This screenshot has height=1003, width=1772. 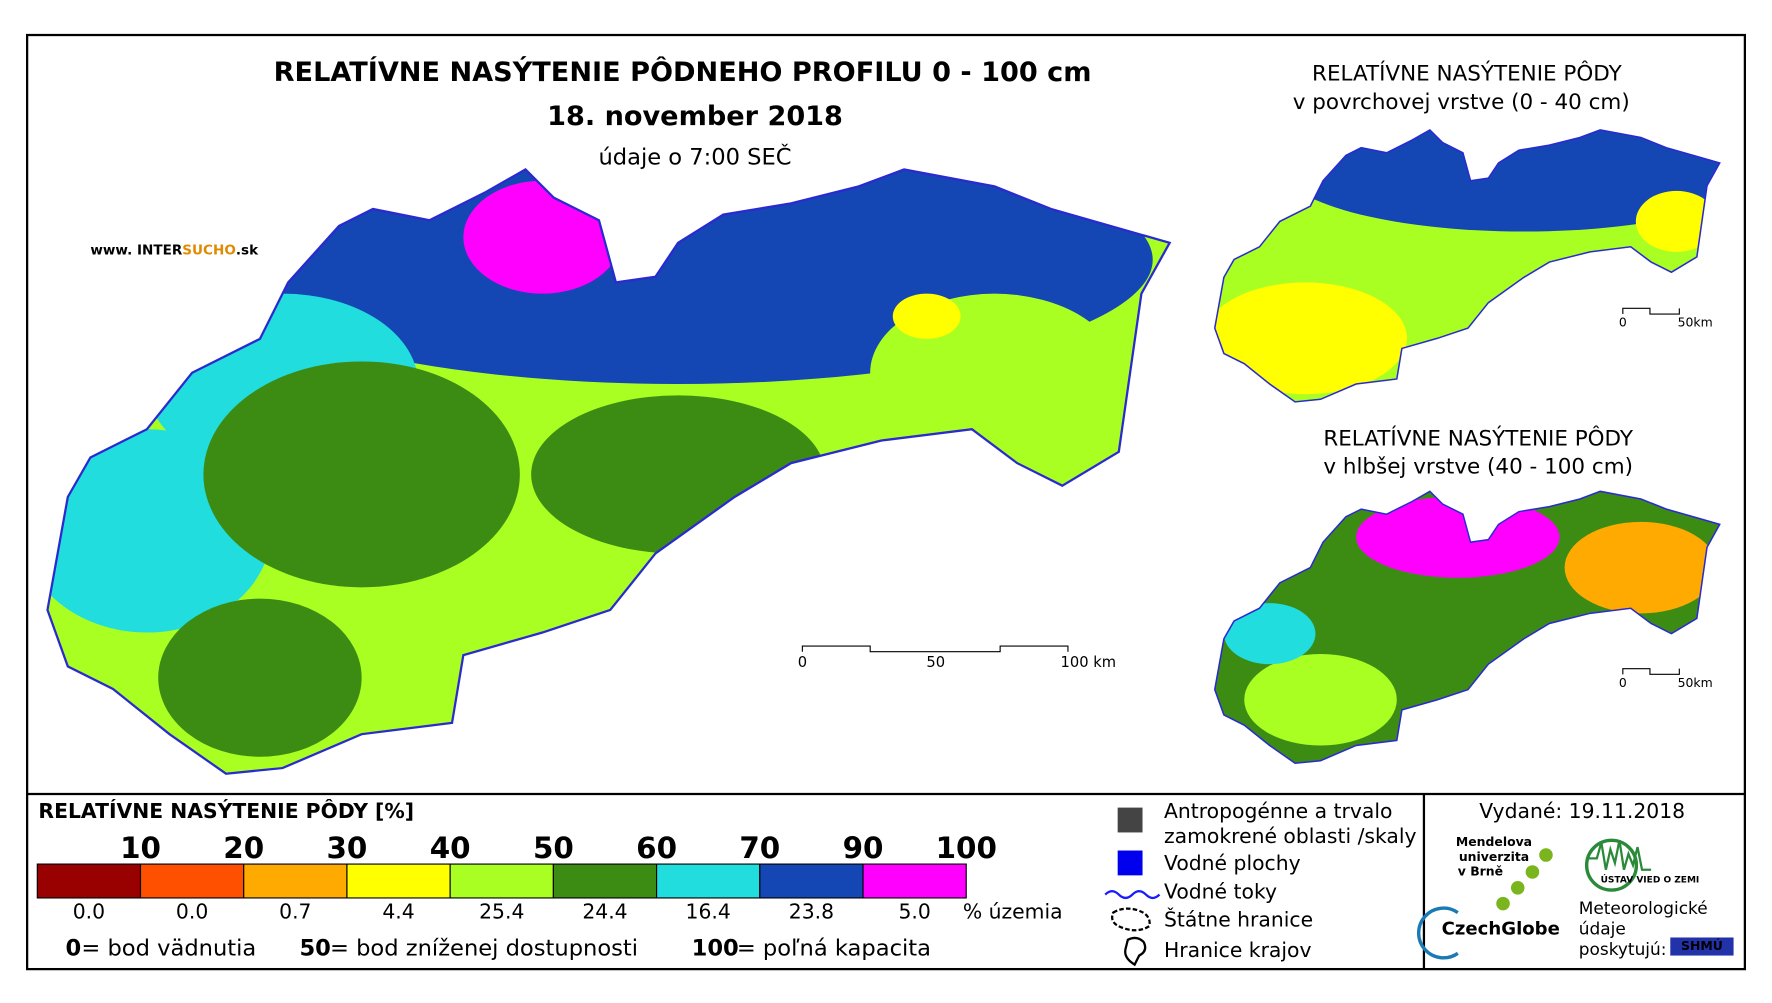 I want to click on shmu-text: SHMÚ, so click(x=1702, y=945).